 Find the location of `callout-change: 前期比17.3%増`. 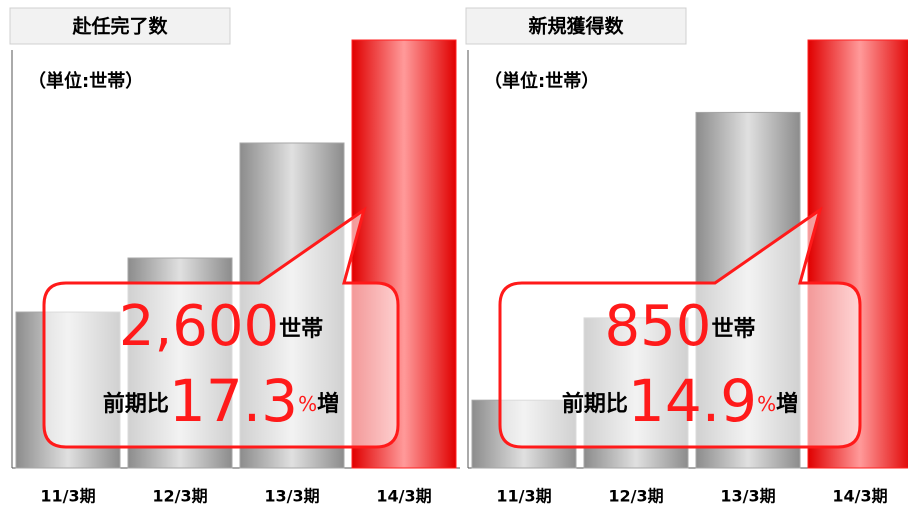

callout-change: 前期比17.3%増 is located at coordinates (221, 401).